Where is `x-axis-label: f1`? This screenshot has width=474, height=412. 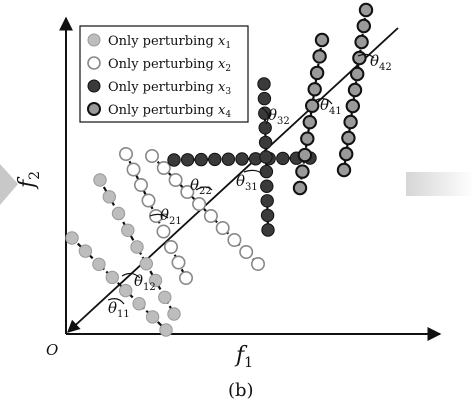
x-axis-label: f1 is located at coordinates (243, 357).